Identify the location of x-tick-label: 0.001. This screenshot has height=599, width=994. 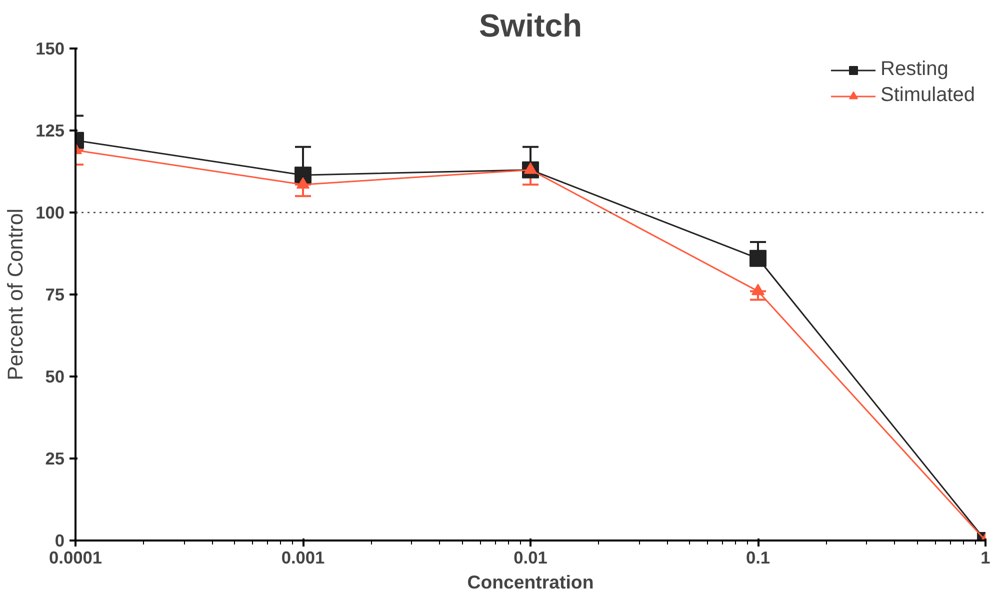
(303, 558).